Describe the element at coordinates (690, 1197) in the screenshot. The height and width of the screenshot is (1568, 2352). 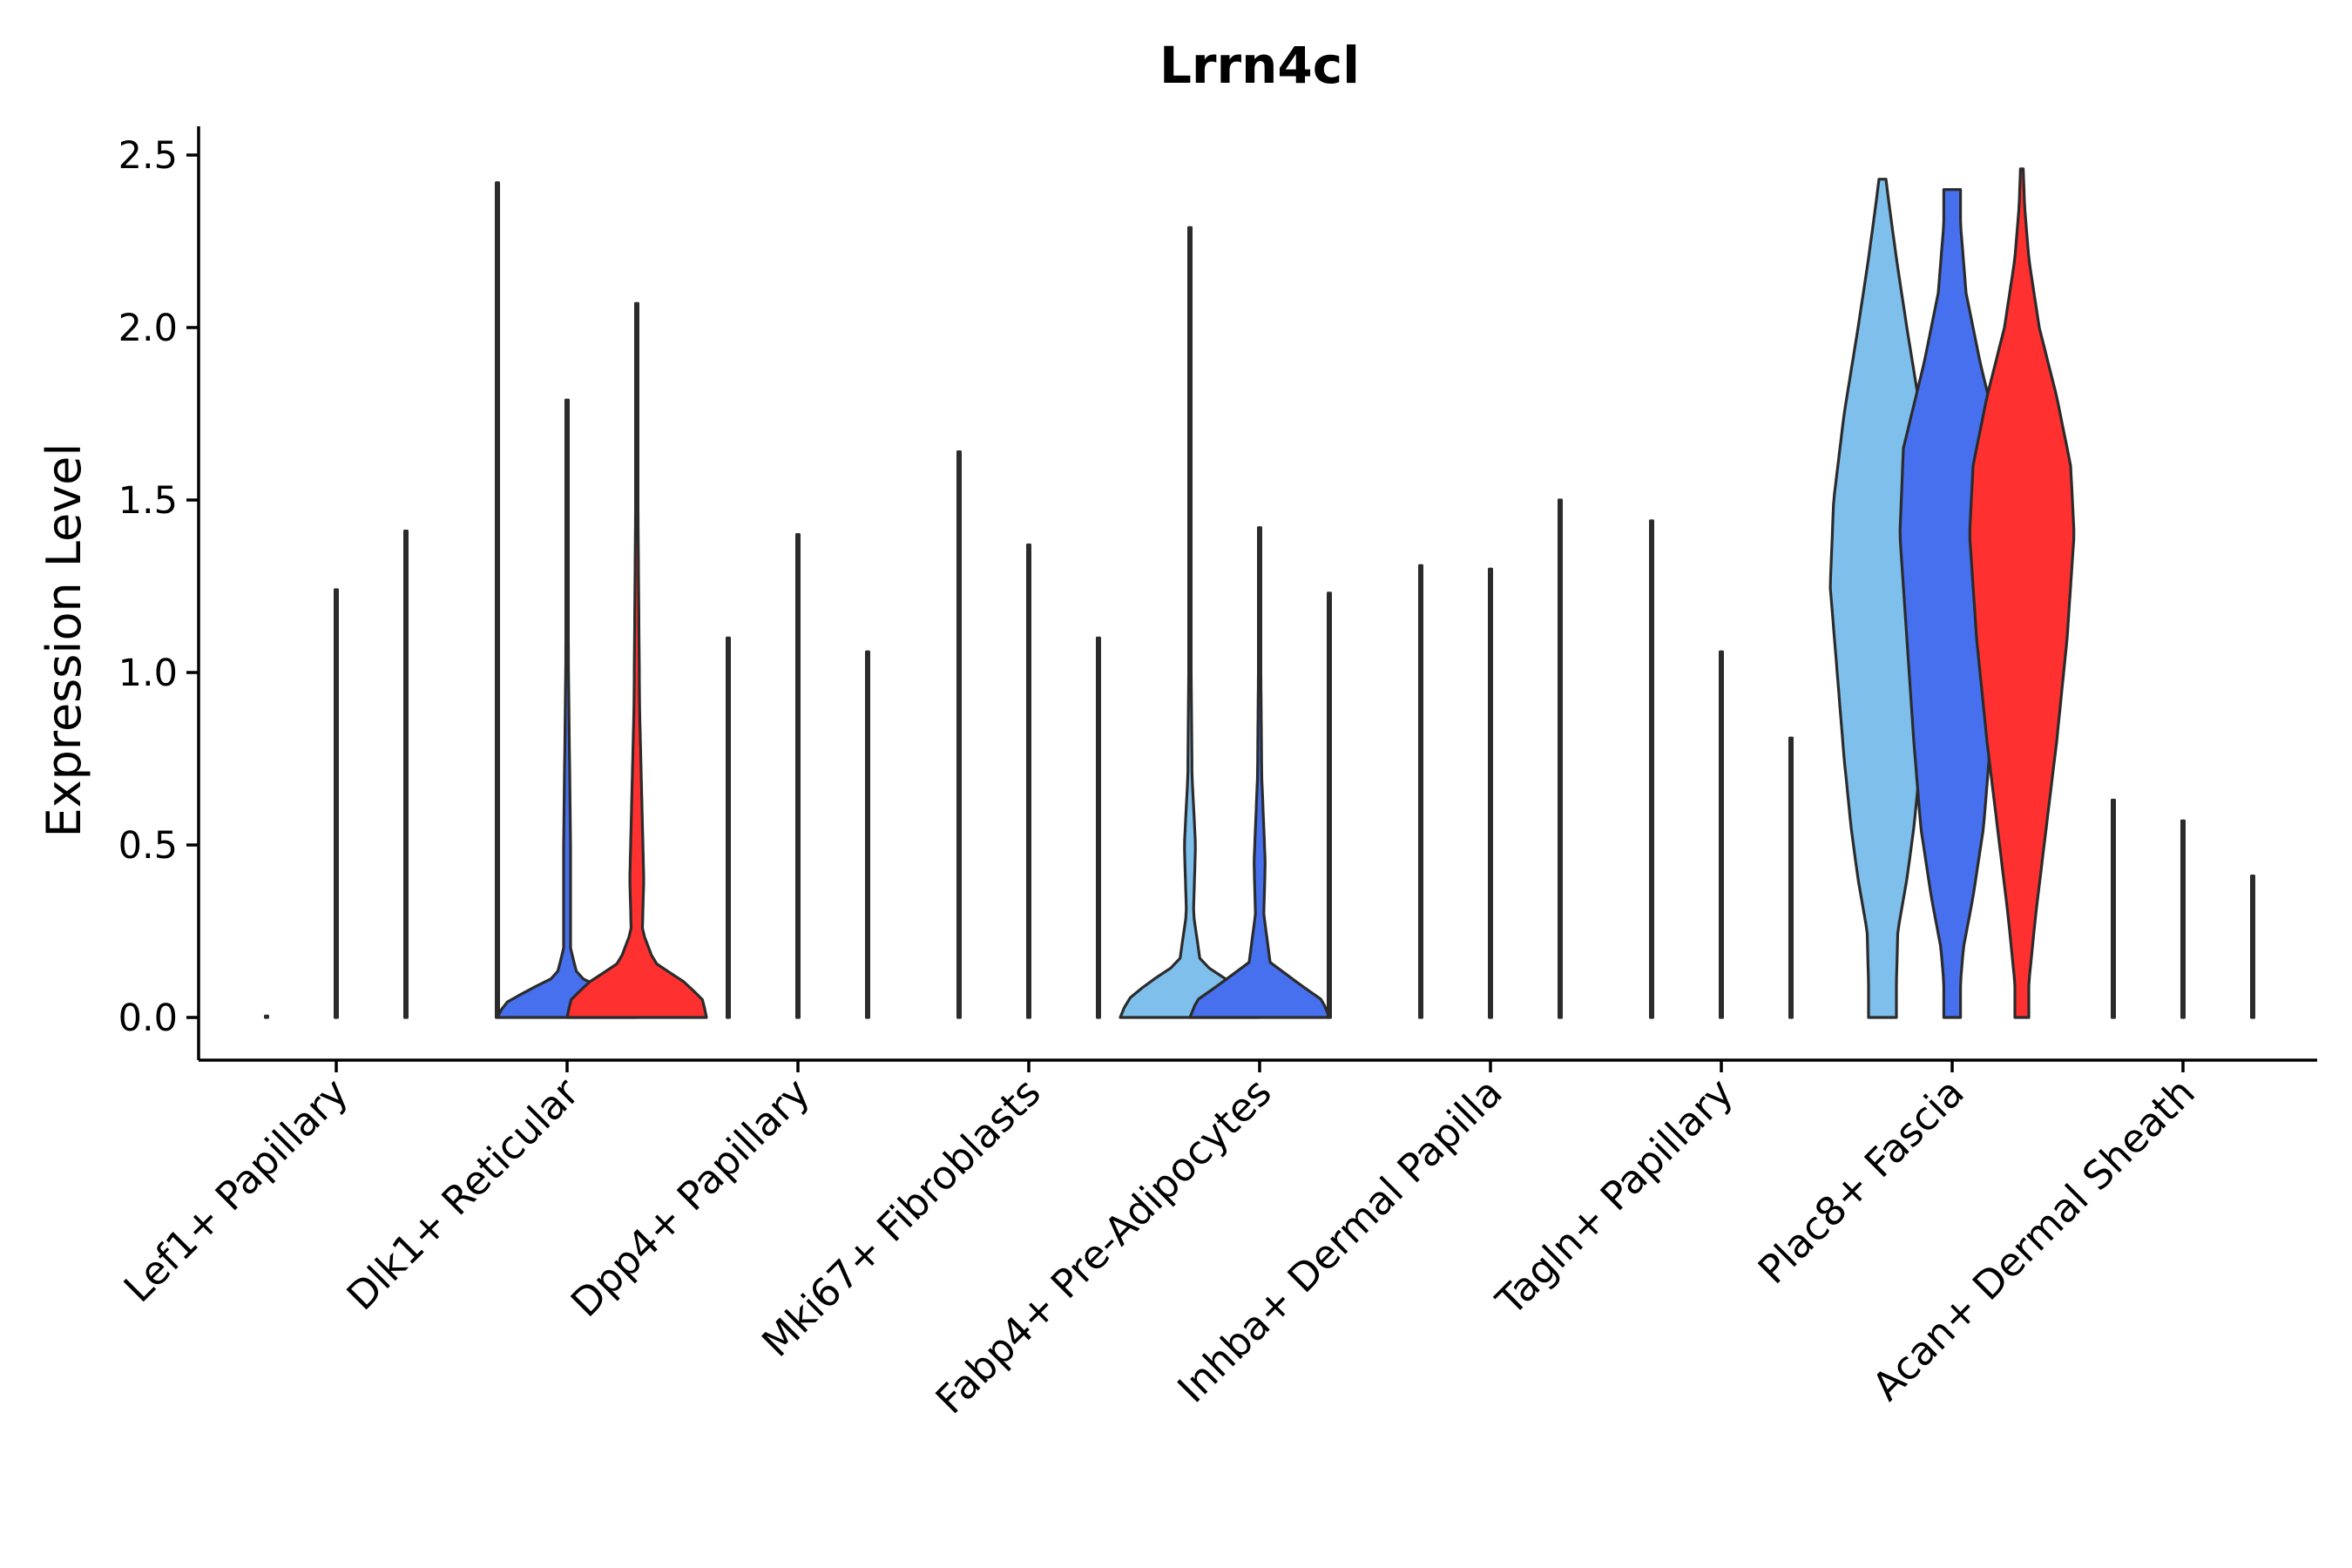
I see `x-category-label: Dpp4+ Papillary` at that location.